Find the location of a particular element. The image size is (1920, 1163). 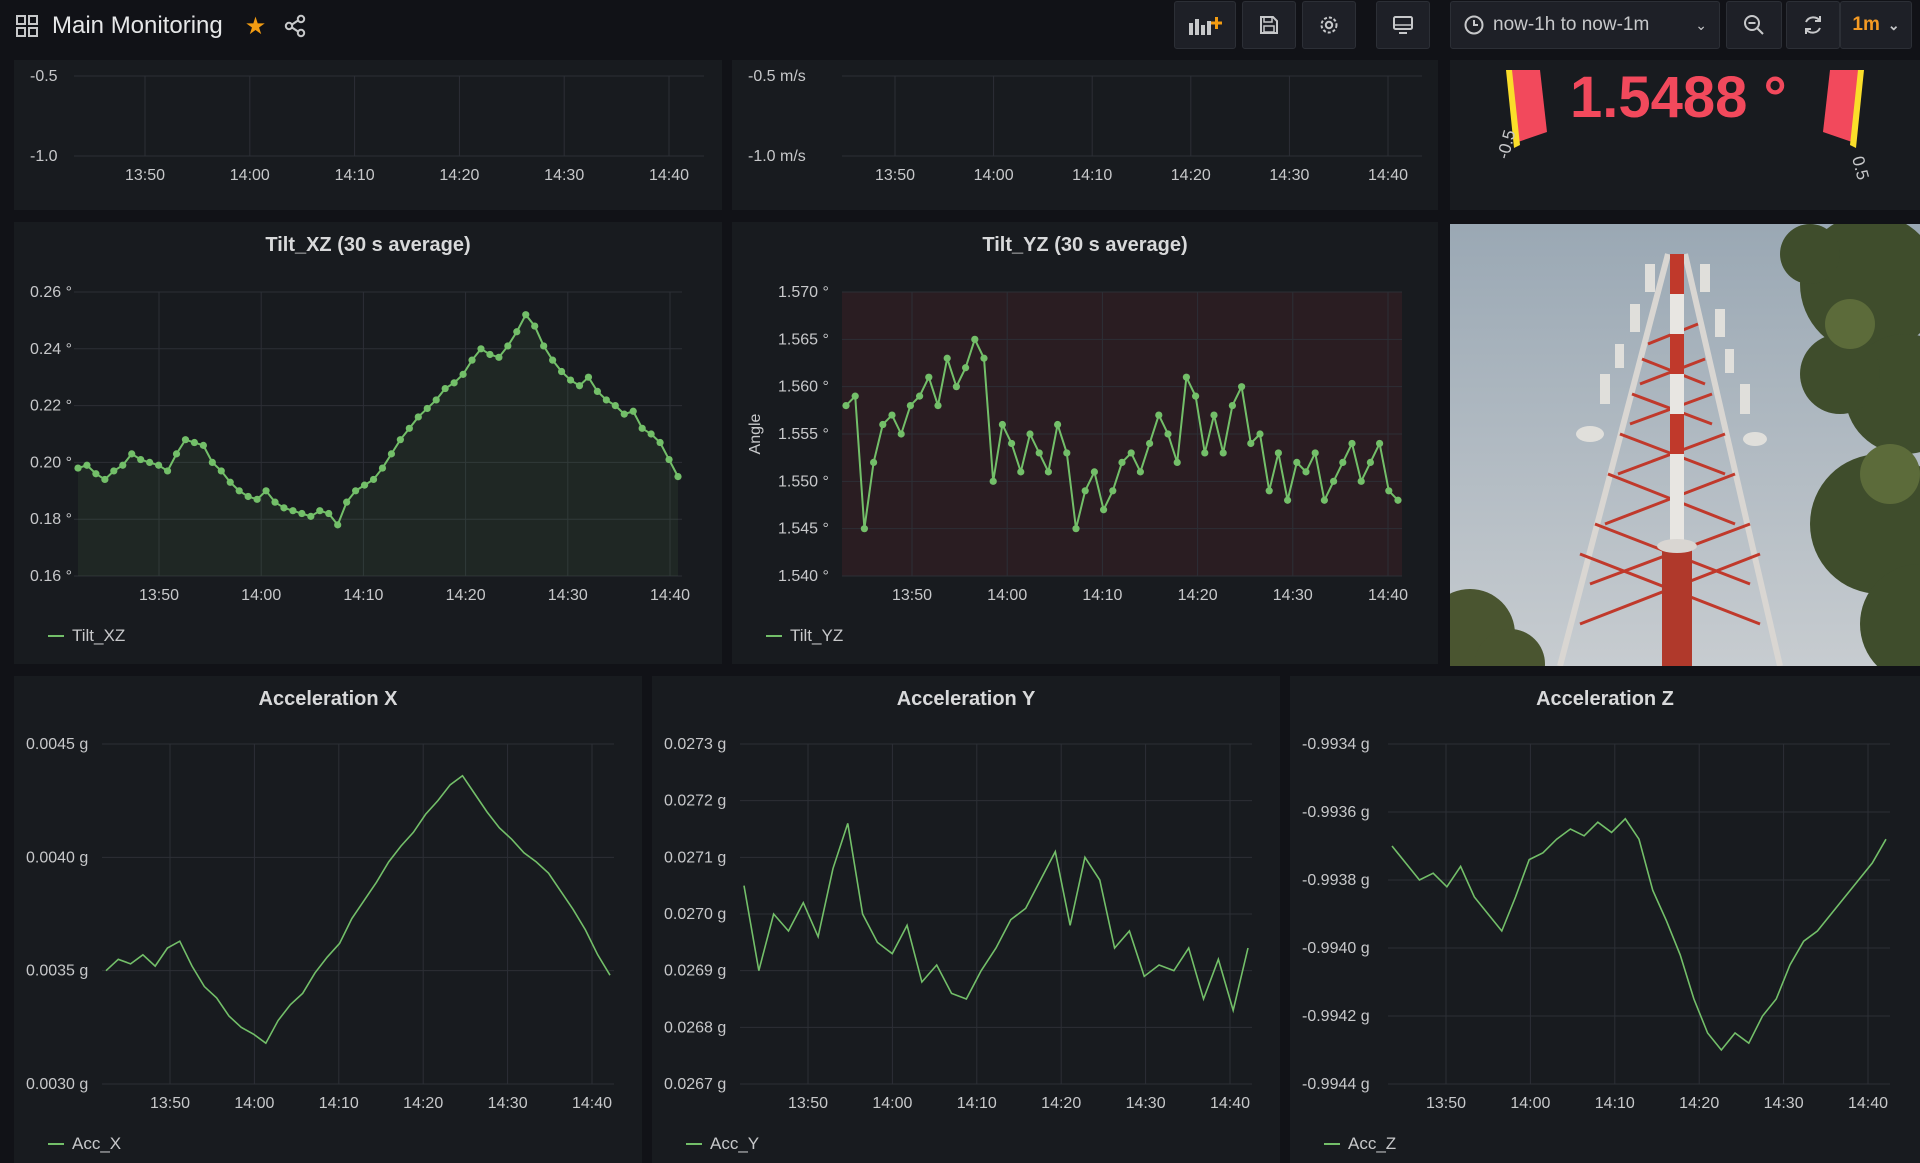

add-panel-button is located at coordinates (1205, 25).